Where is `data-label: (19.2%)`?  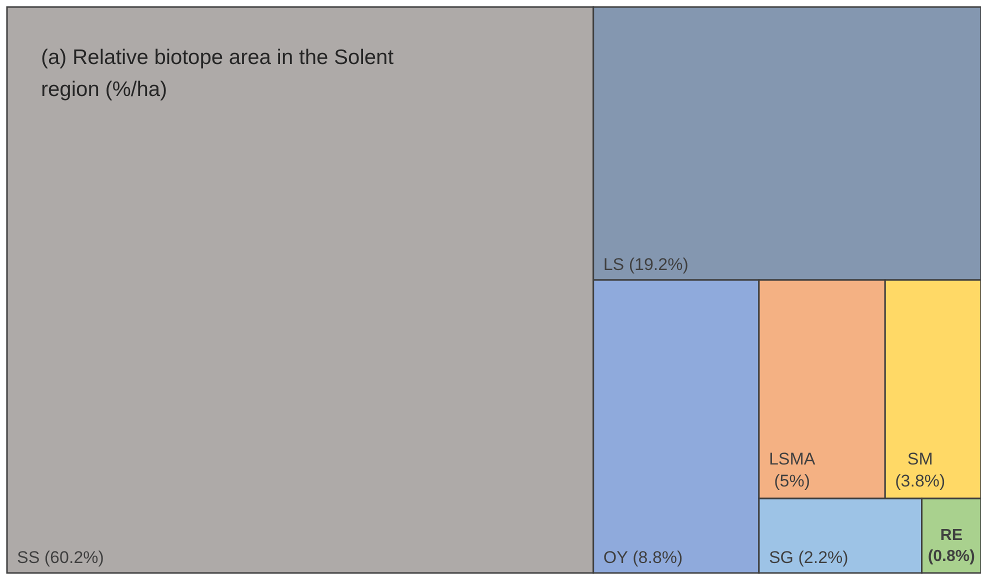
data-label: (19.2%) is located at coordinates (658, 264).